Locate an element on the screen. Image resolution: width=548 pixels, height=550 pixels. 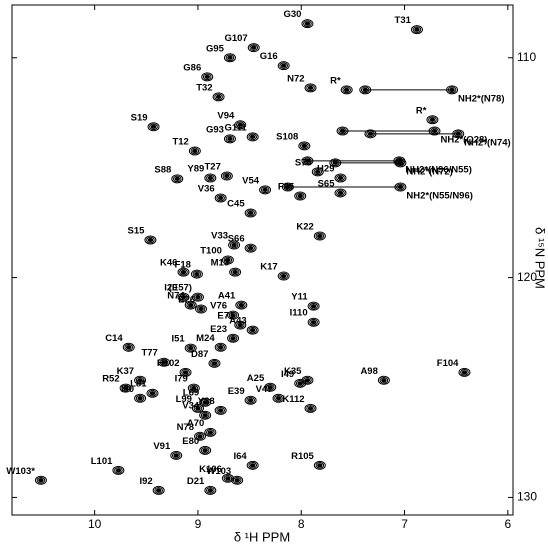
peak-label: T32 is located at coordinates (204, 87).